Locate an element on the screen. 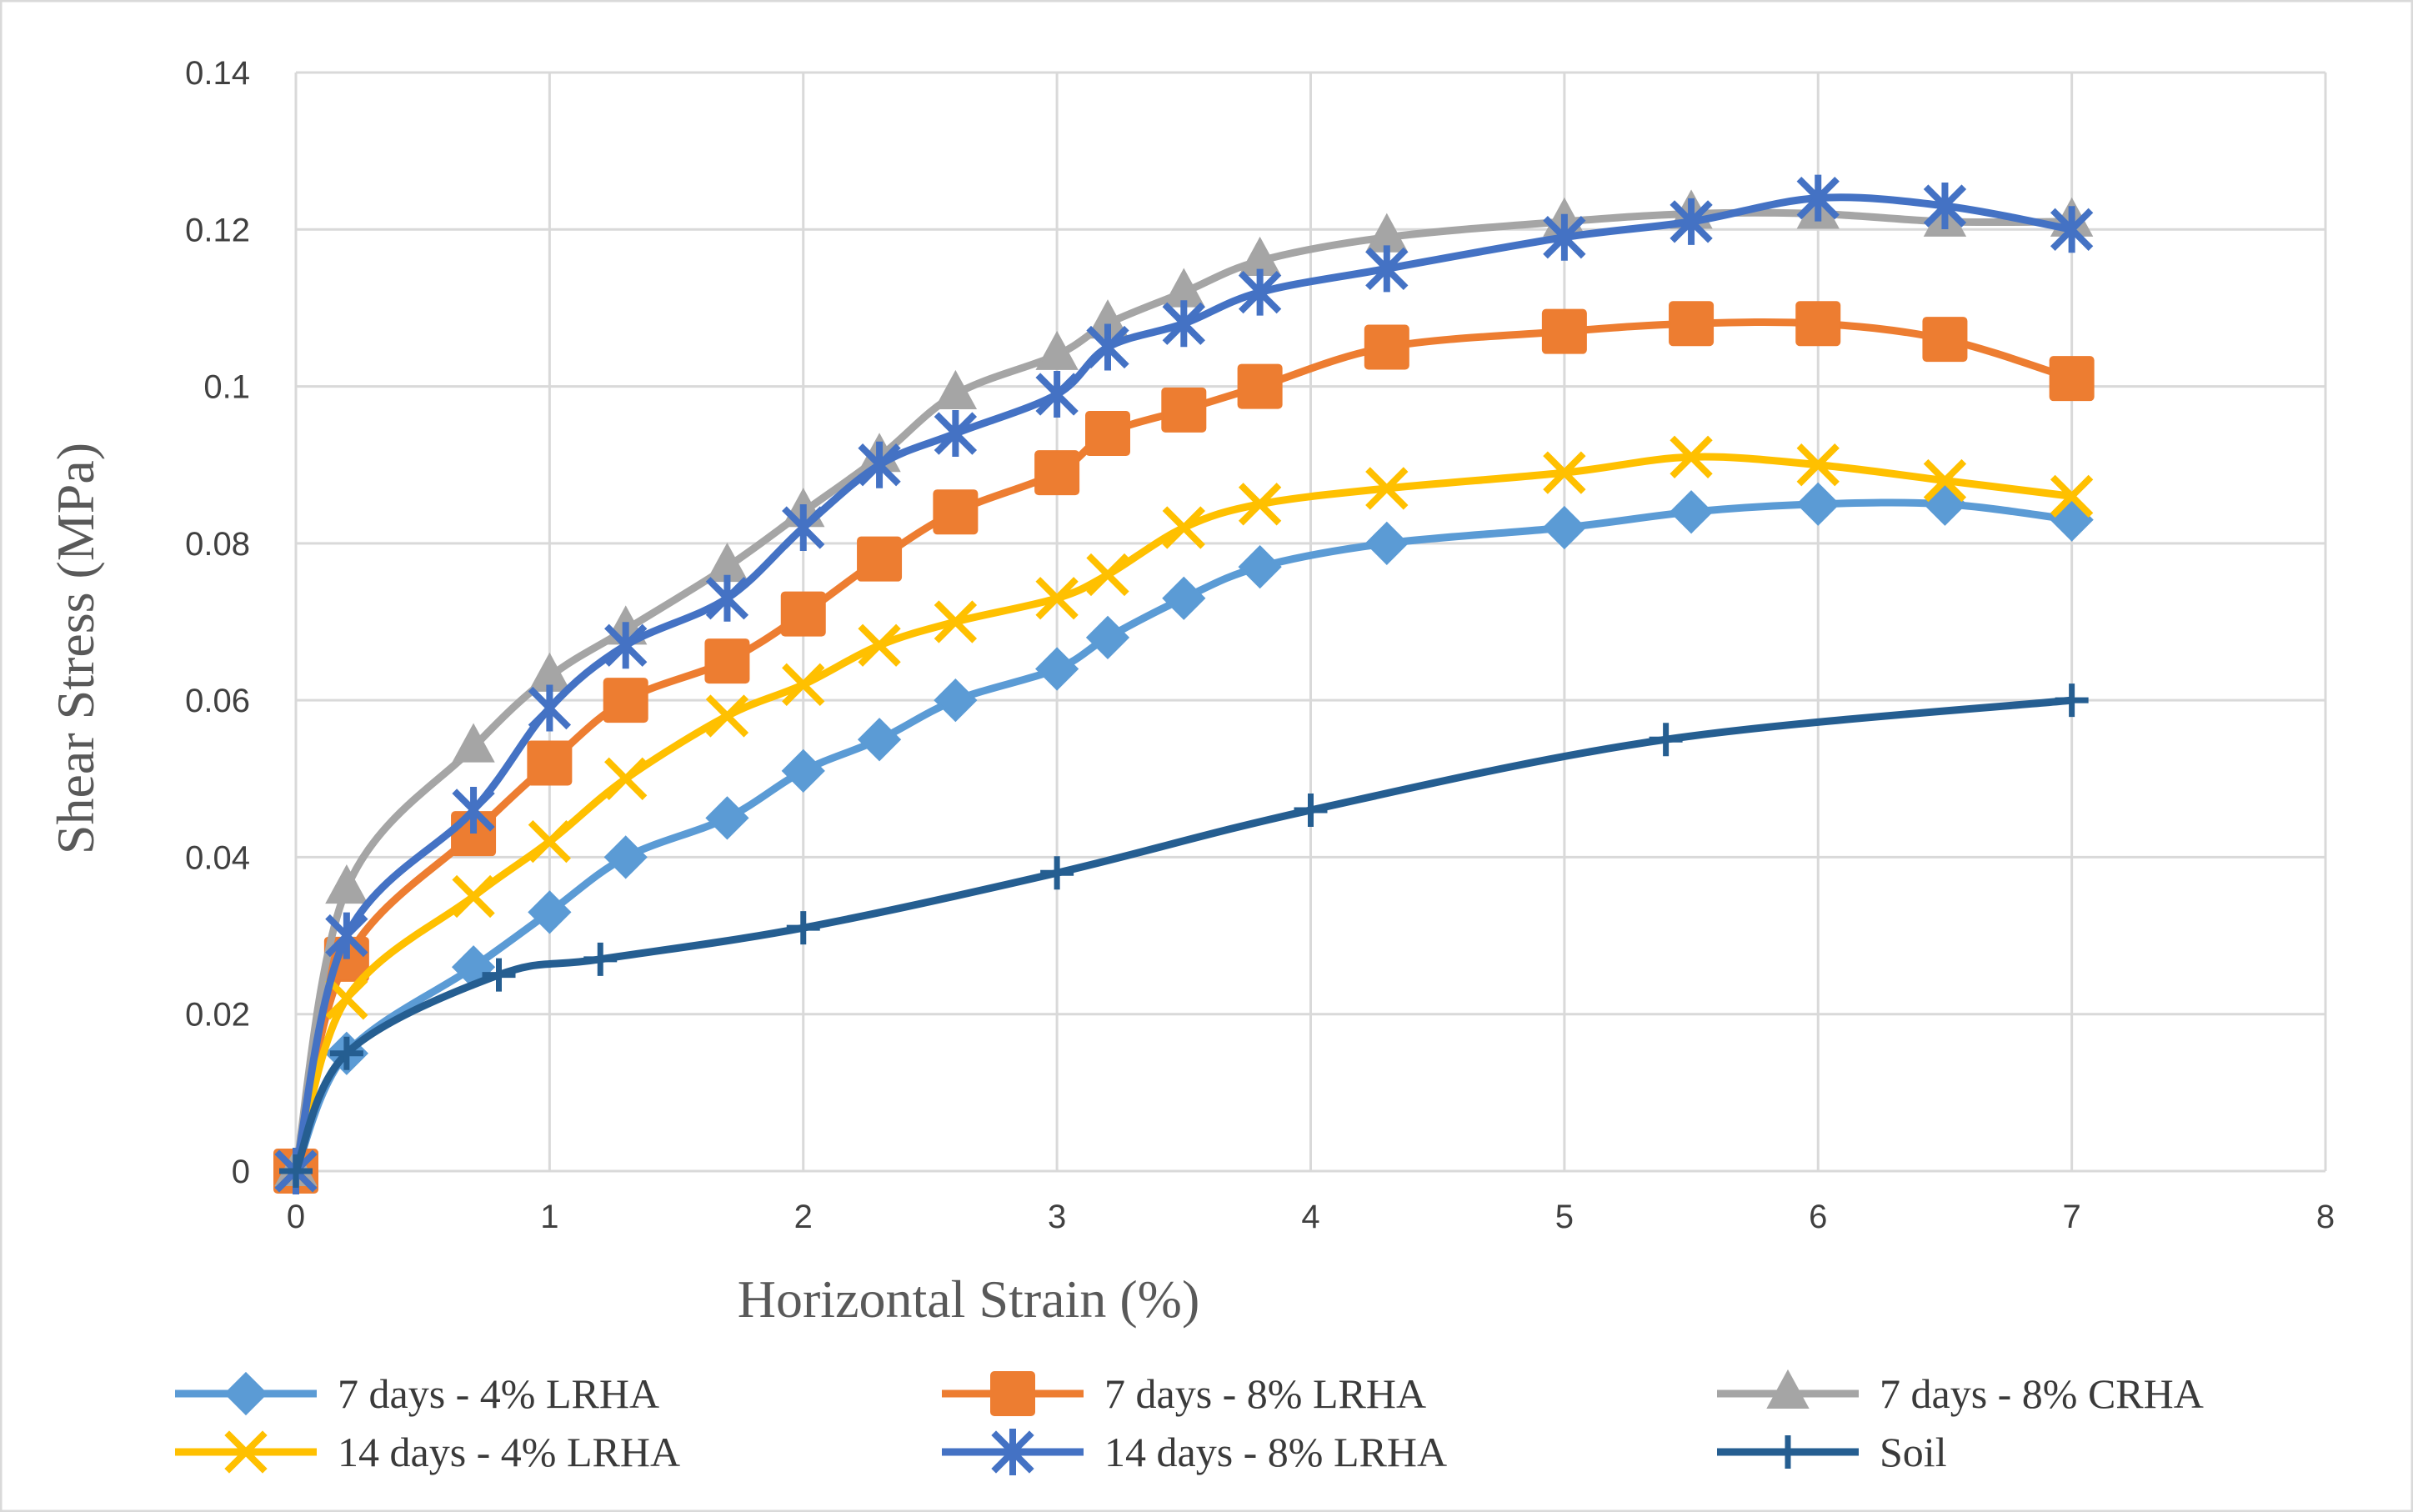  x-tick-label: 0 is located at coordinates (296, 1217).